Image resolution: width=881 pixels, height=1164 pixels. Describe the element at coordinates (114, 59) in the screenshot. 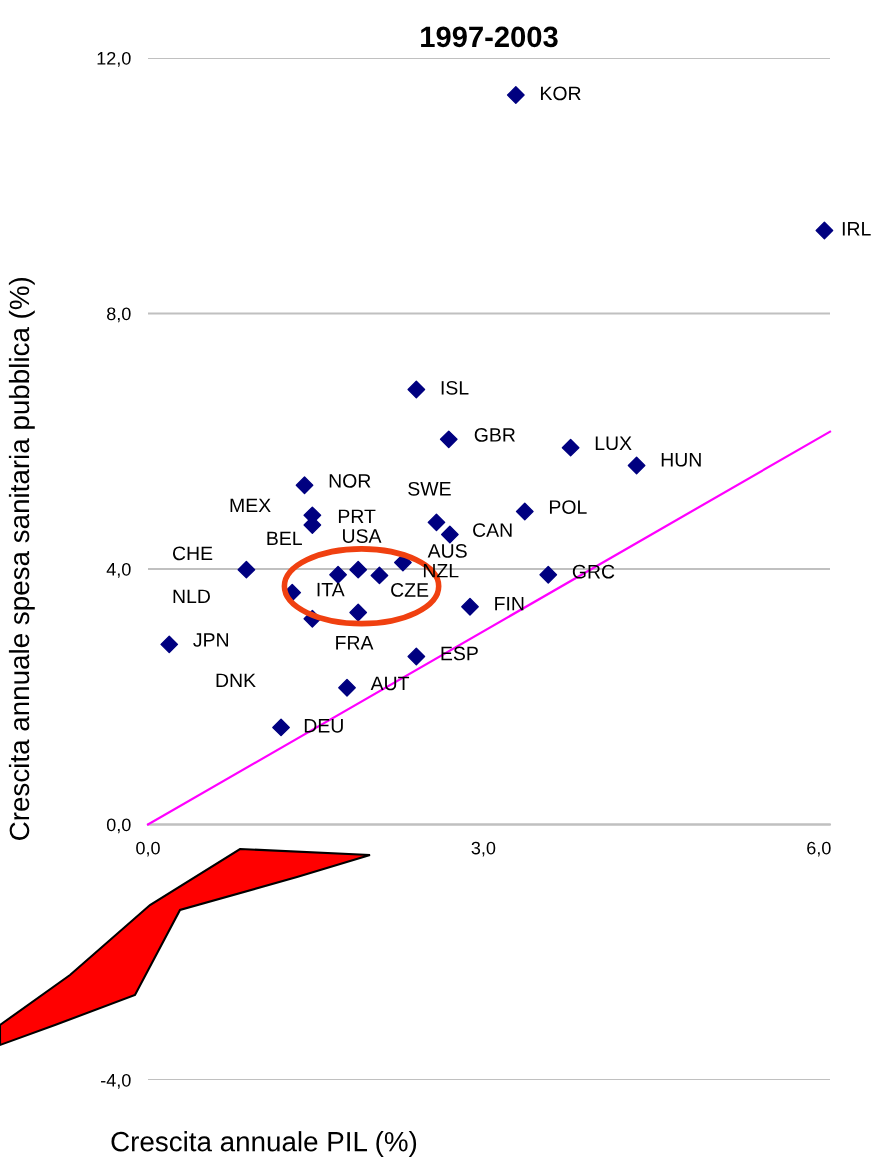

I see `y-tick-label: 12,0` at that location.